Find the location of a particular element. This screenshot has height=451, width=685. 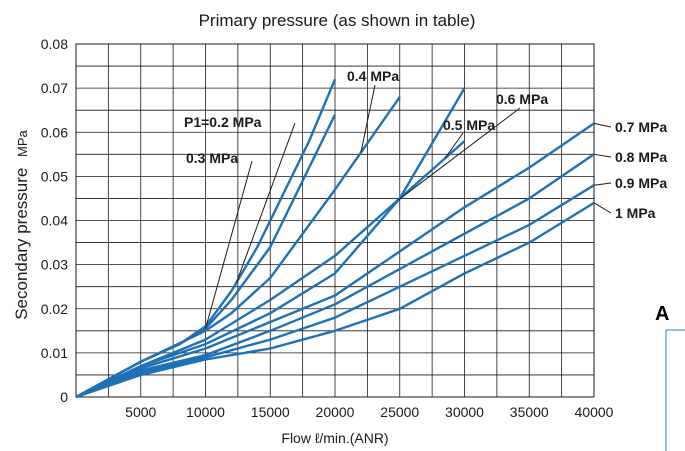

y-axis-label: Secondary pressure MPa is located at coordinates (21, 224).